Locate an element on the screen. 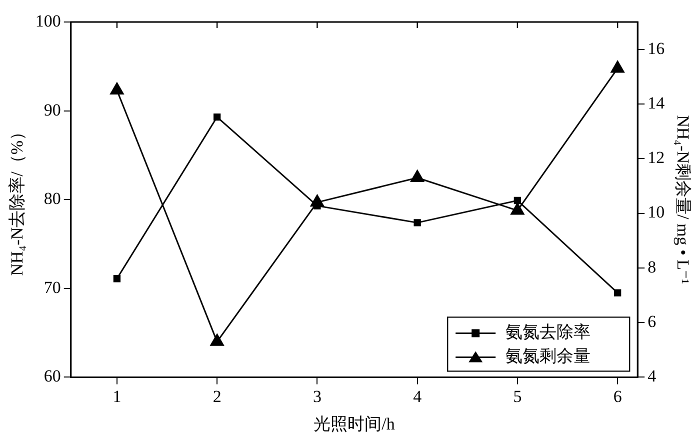 The width and height of the screenshot is (700, 441). y-tick-label: 60 is located at coordinates (52, 376).